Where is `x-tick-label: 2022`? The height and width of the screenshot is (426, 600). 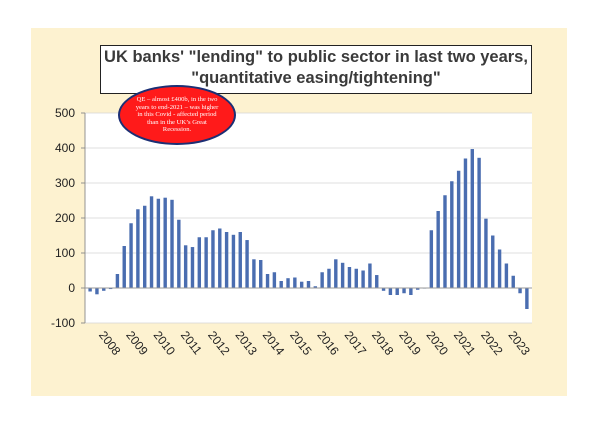
x-tick-label: 2022 is located at coordinates (492, 343).